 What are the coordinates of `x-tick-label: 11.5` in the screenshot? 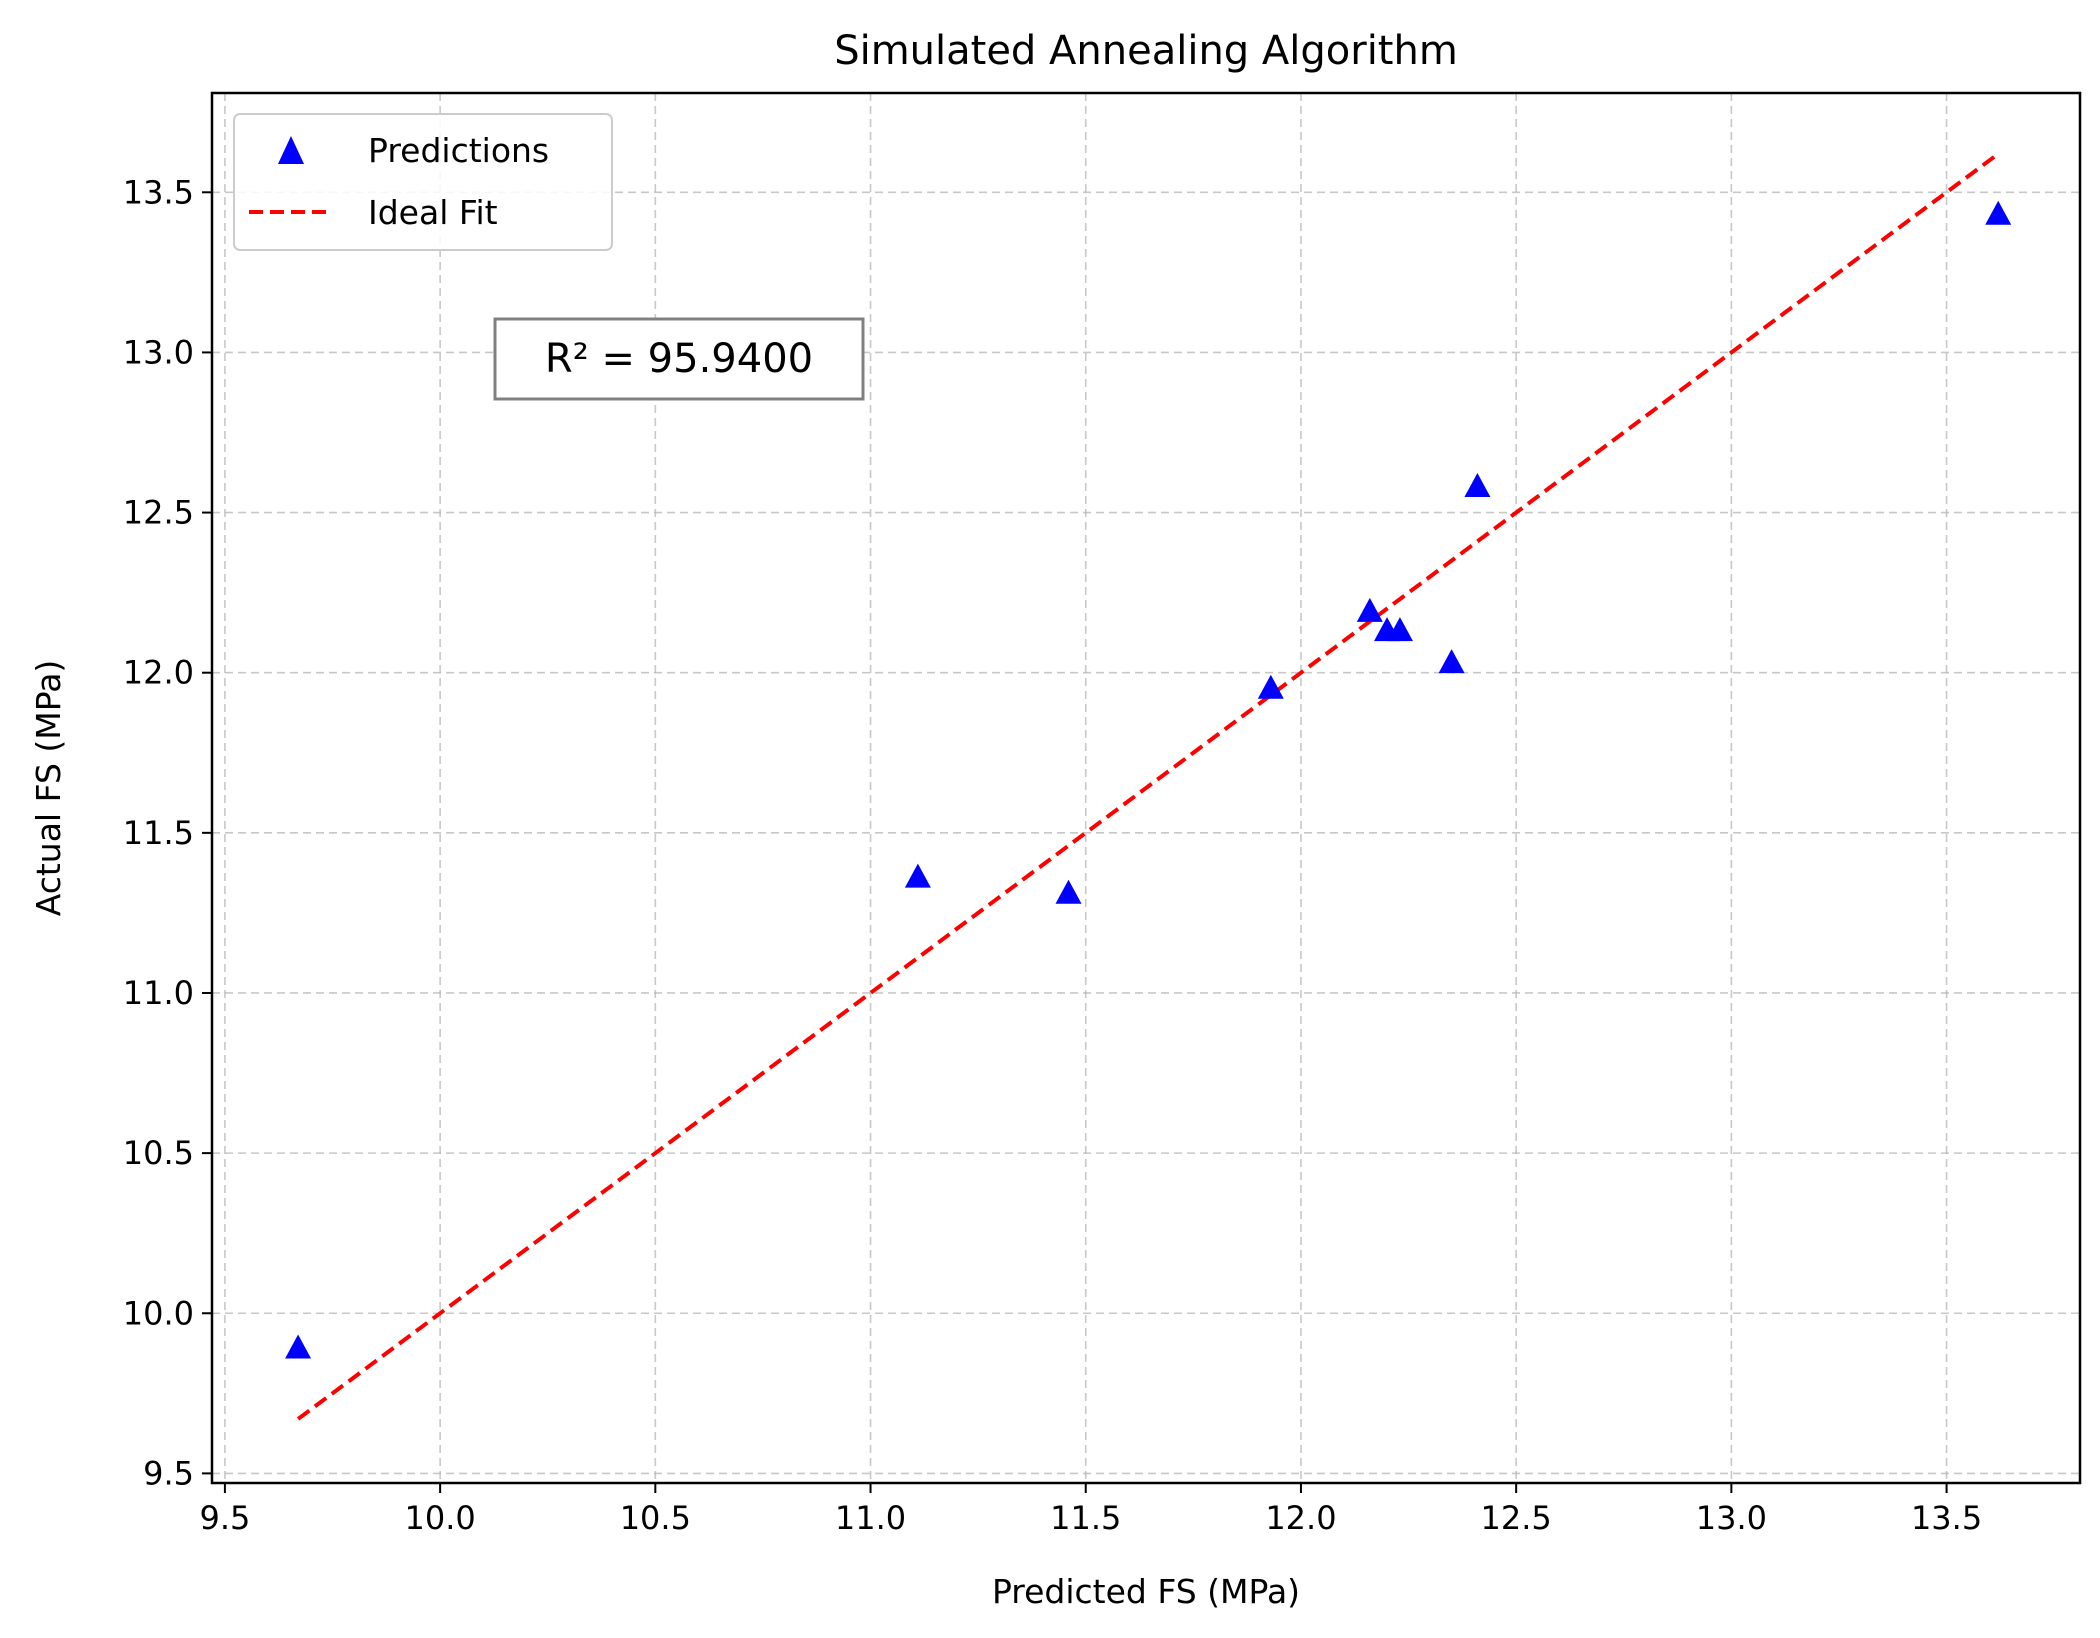 It's located at (1085, 1518).